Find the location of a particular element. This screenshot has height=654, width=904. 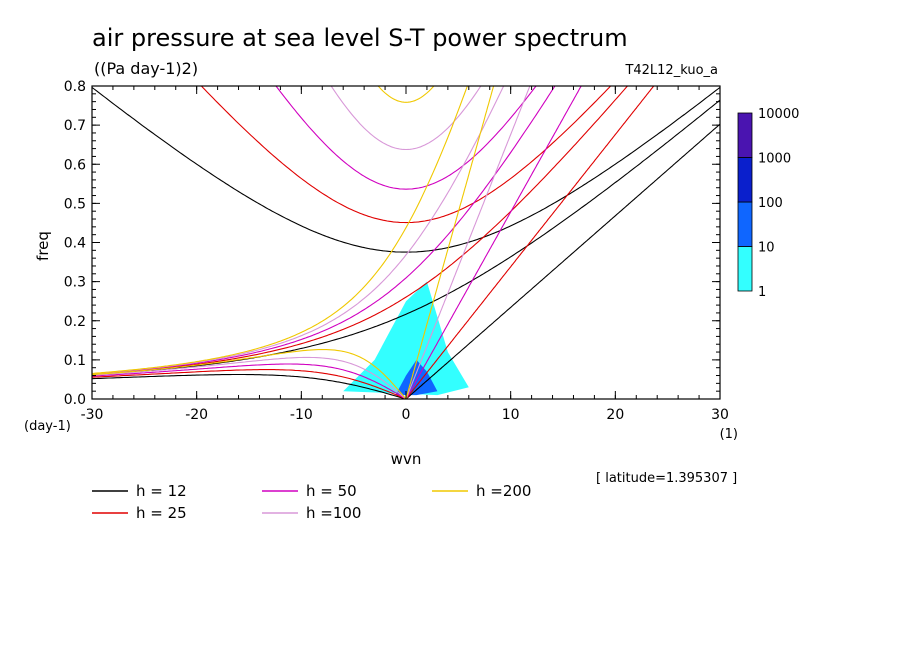

legend-label: h = 50 is located at coordinates (331, 491).